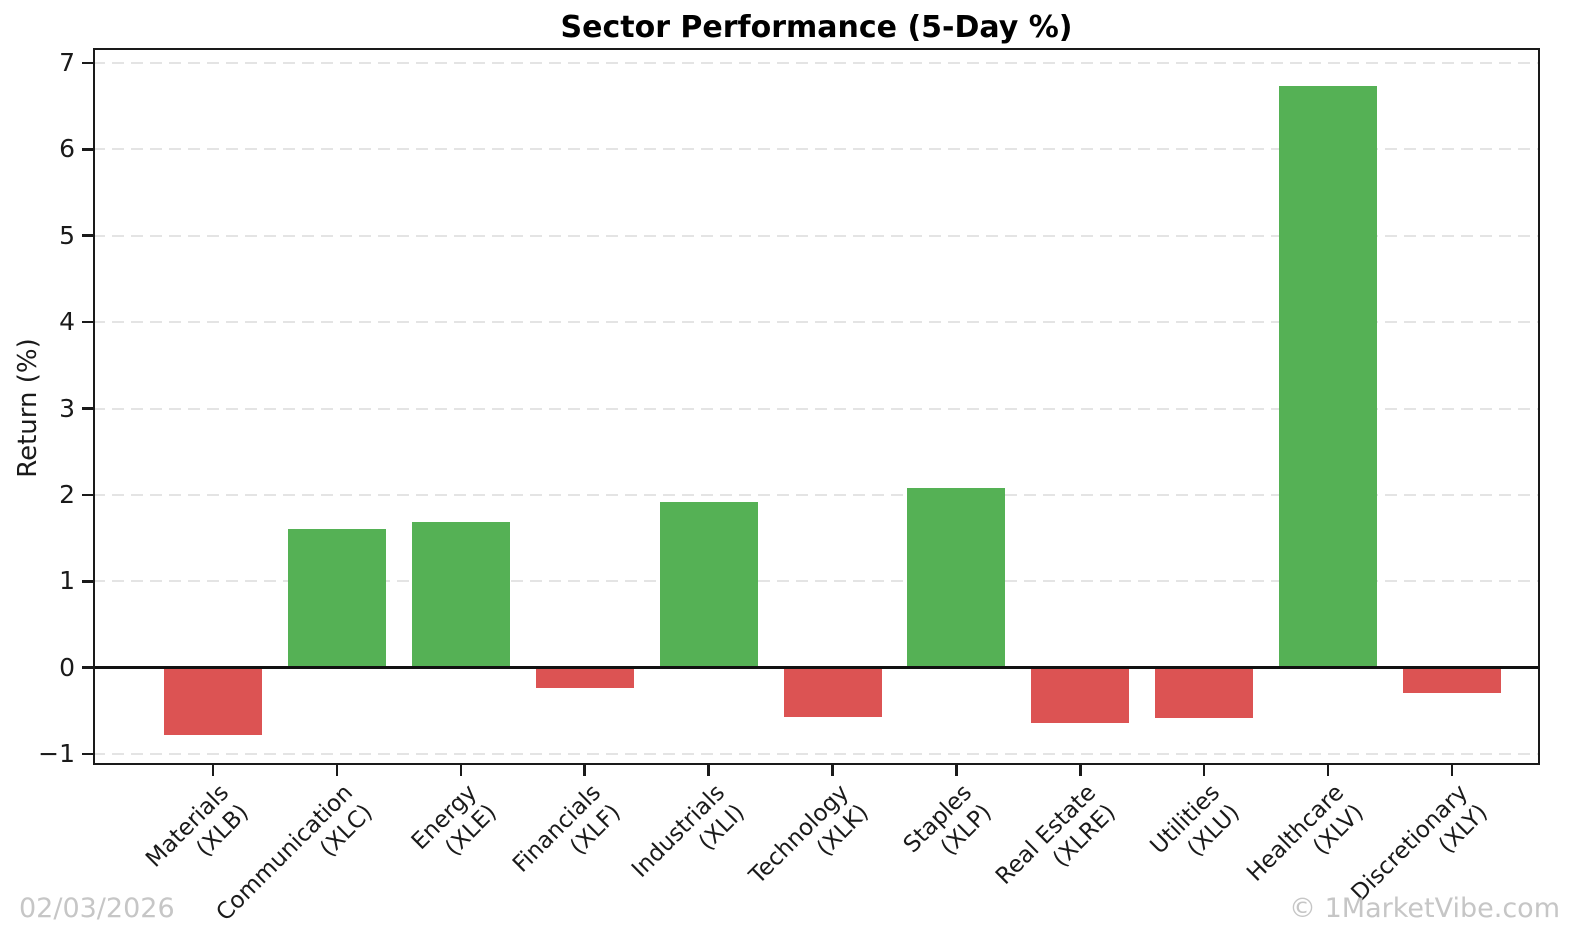  Describe the element at coordinates (688, 841) in the screenshot. I see `x-tick-label: Industrials (XLI)` at that location.